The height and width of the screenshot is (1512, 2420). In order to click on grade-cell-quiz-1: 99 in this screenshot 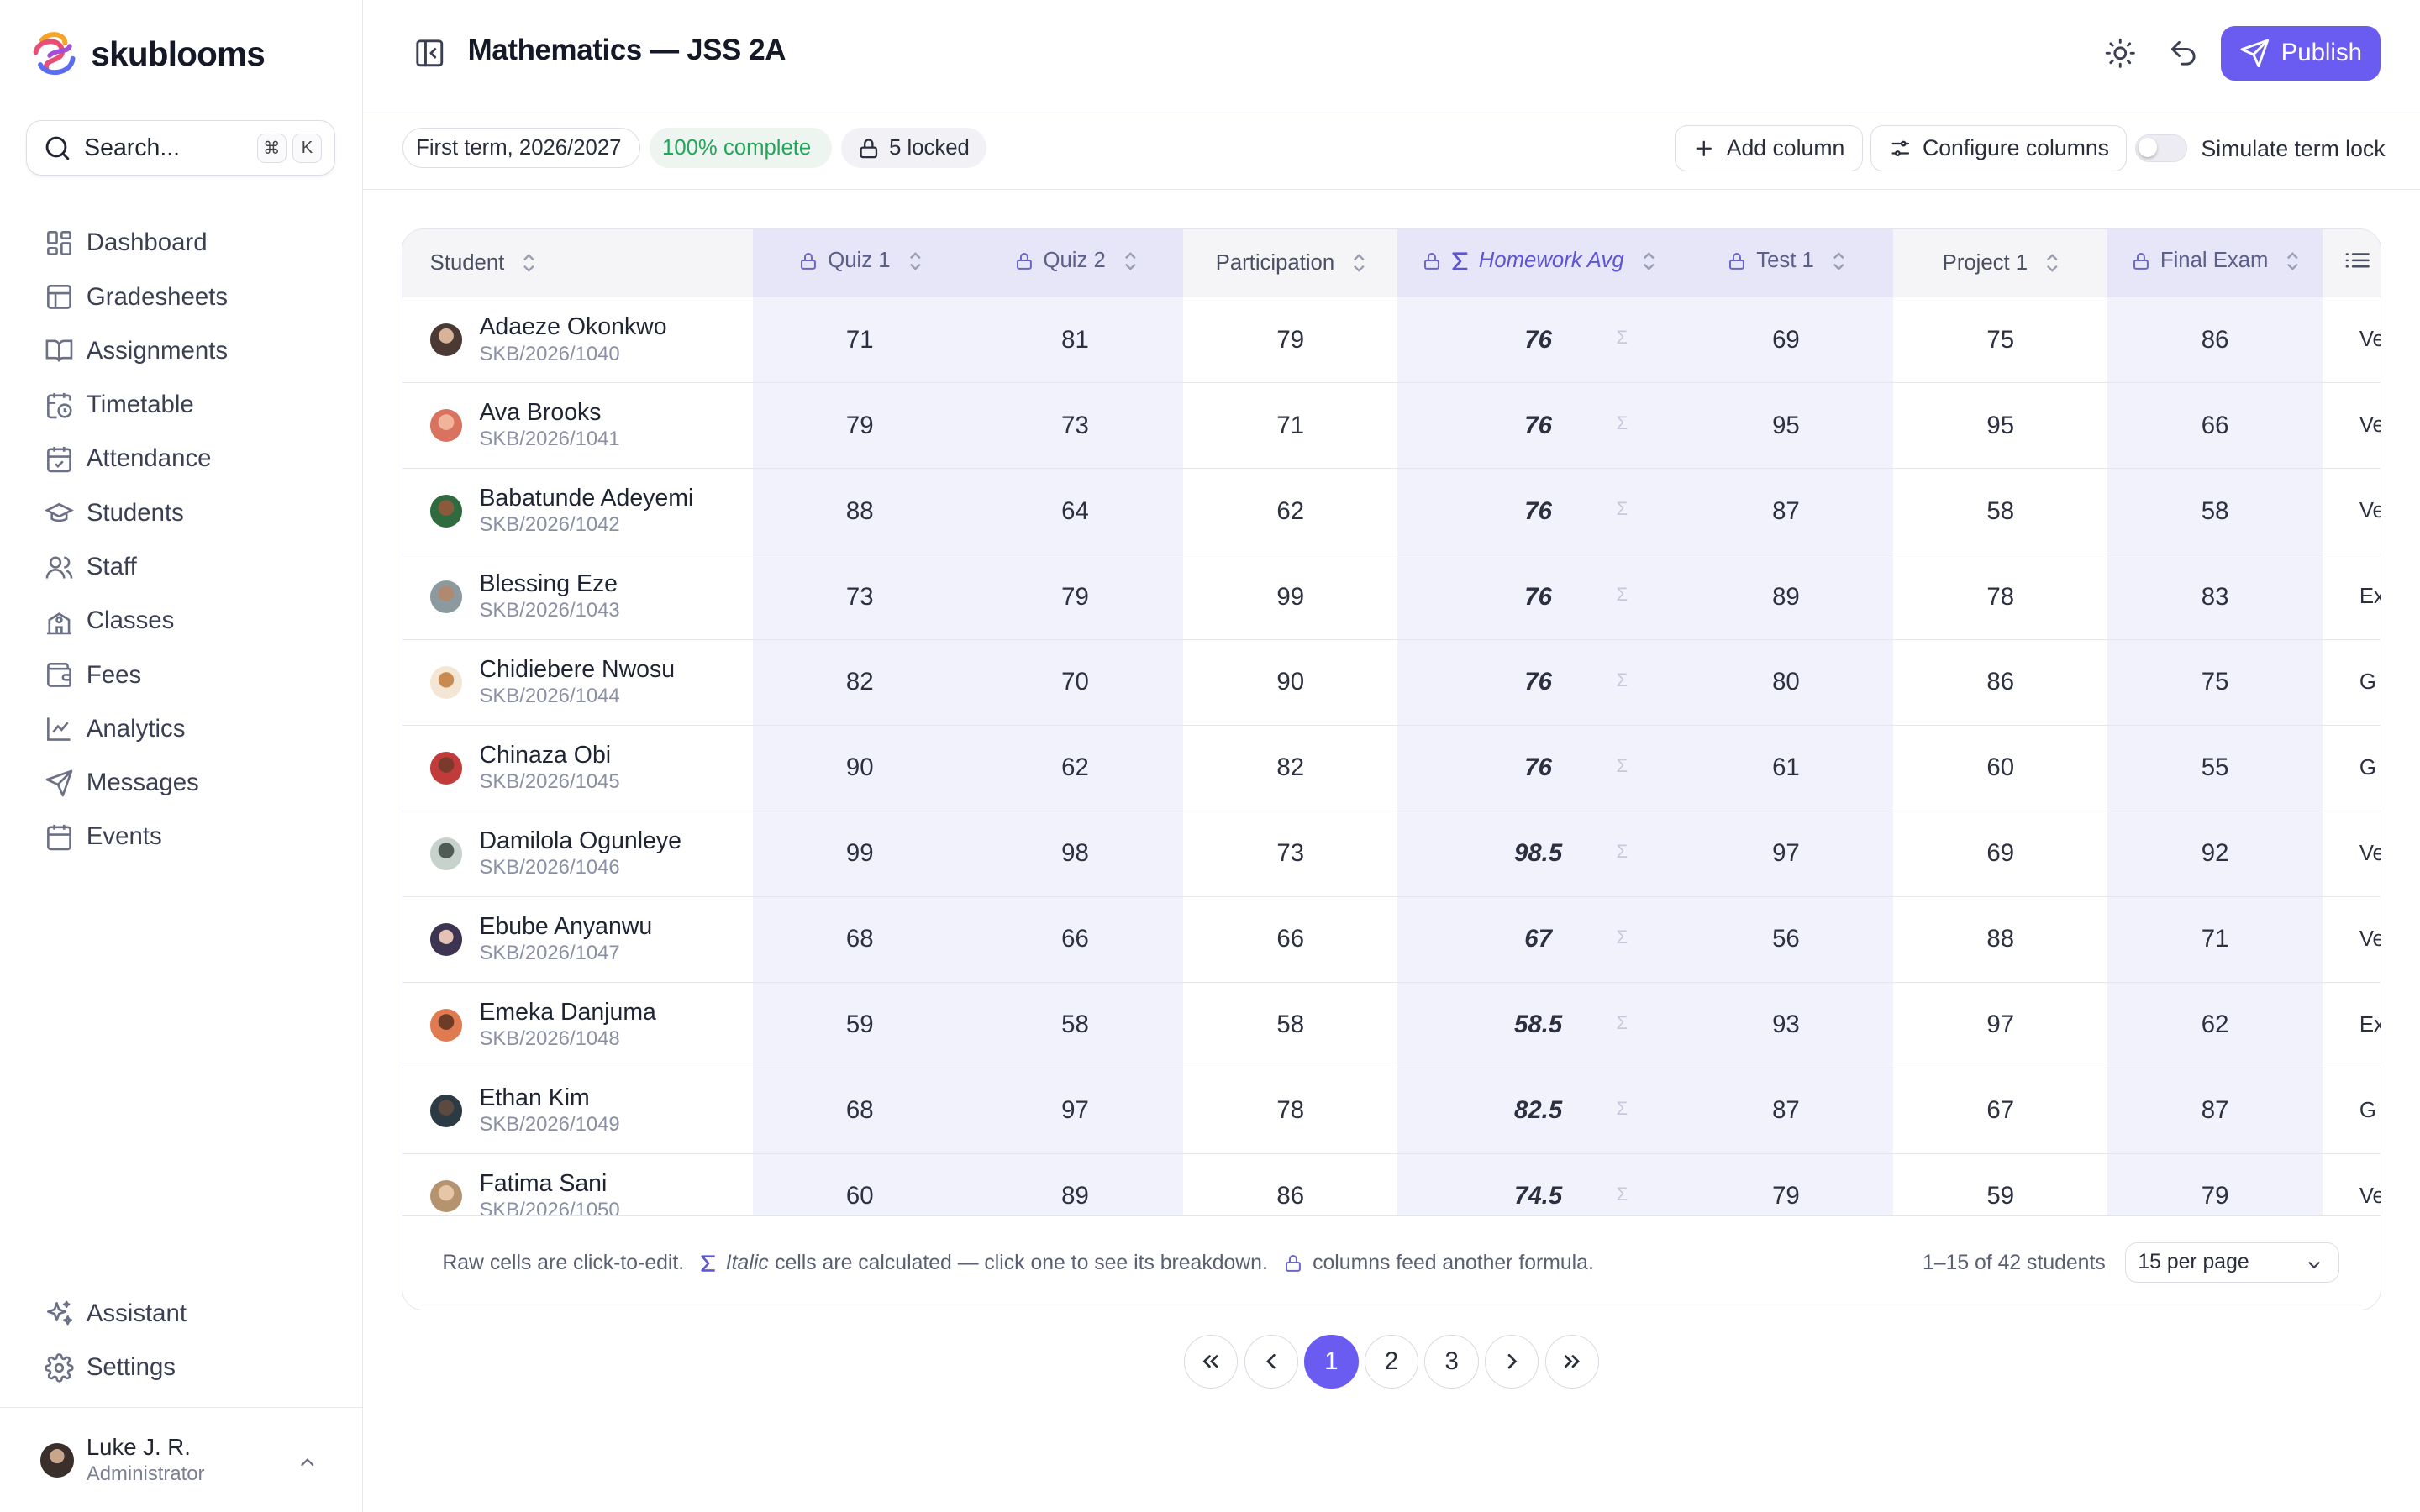, I will do `click(859, 854)`.